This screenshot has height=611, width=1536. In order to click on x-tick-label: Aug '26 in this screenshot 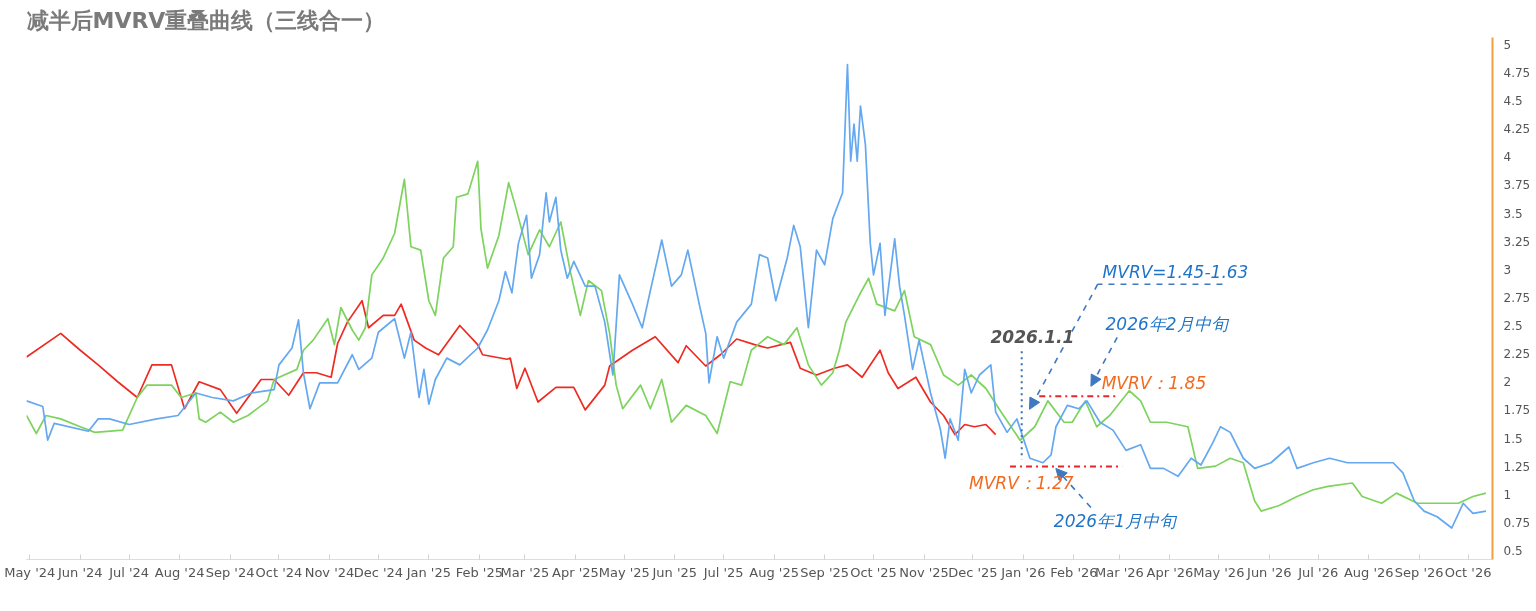, I will do `click(1368, 572)`.